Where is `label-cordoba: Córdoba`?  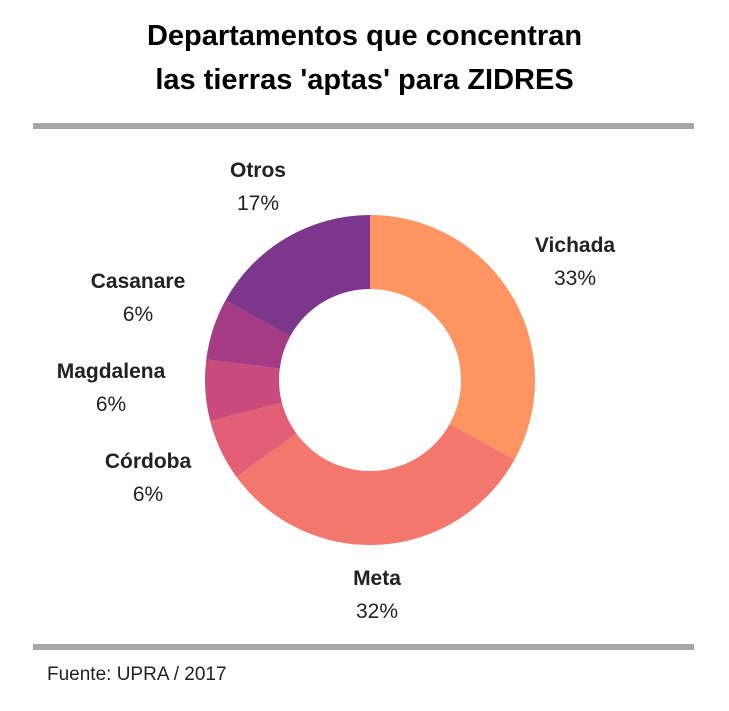
label-cordoba: Córdoba is located at coordinates (148, 461).